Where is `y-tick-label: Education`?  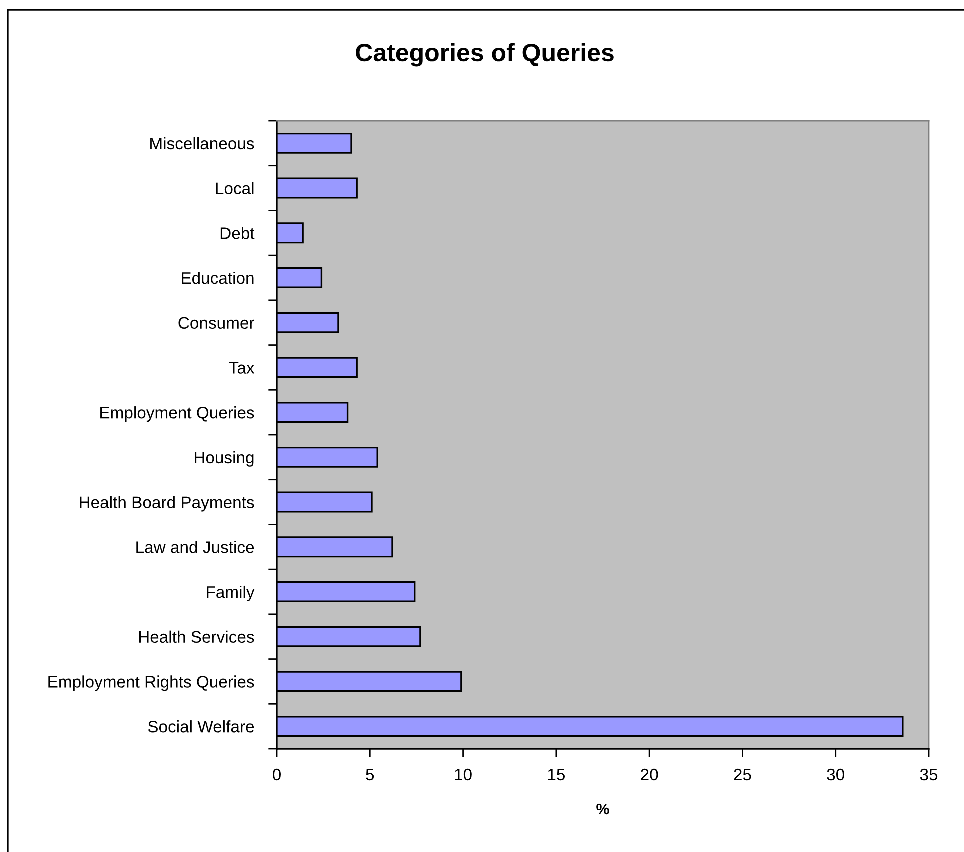 y-tick-label: Education is located at coordinates (218, 278).